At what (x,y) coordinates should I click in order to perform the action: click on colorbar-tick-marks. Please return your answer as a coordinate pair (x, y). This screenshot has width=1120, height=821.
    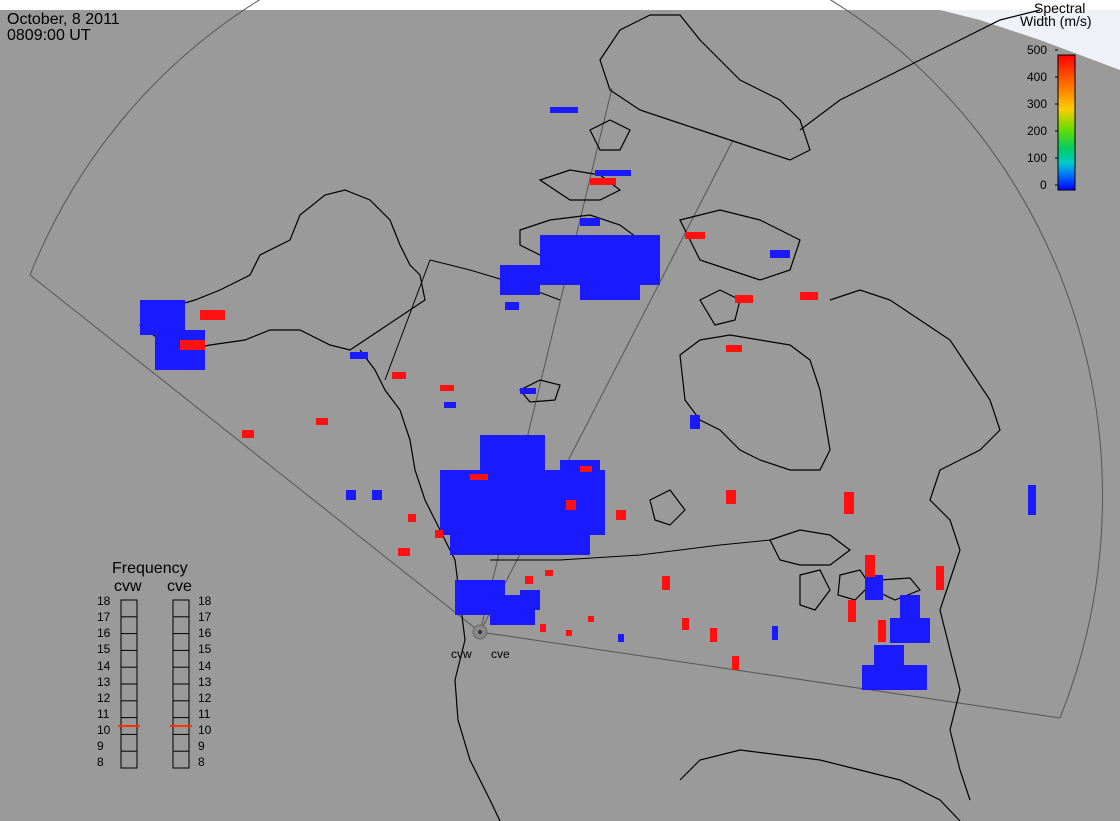
    Looking at the image, I should click on (1056, 117).